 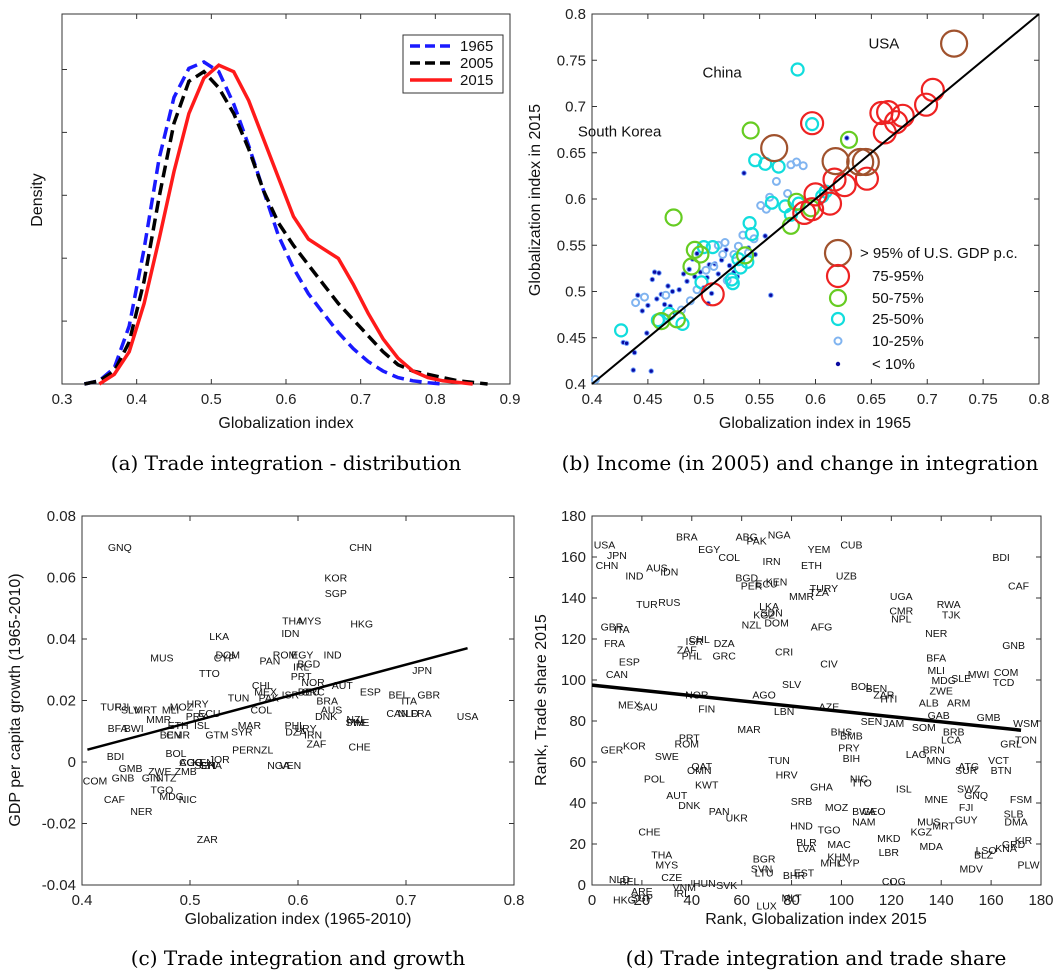 I want to click on country-label: NAM, so click(x=863, y=823).